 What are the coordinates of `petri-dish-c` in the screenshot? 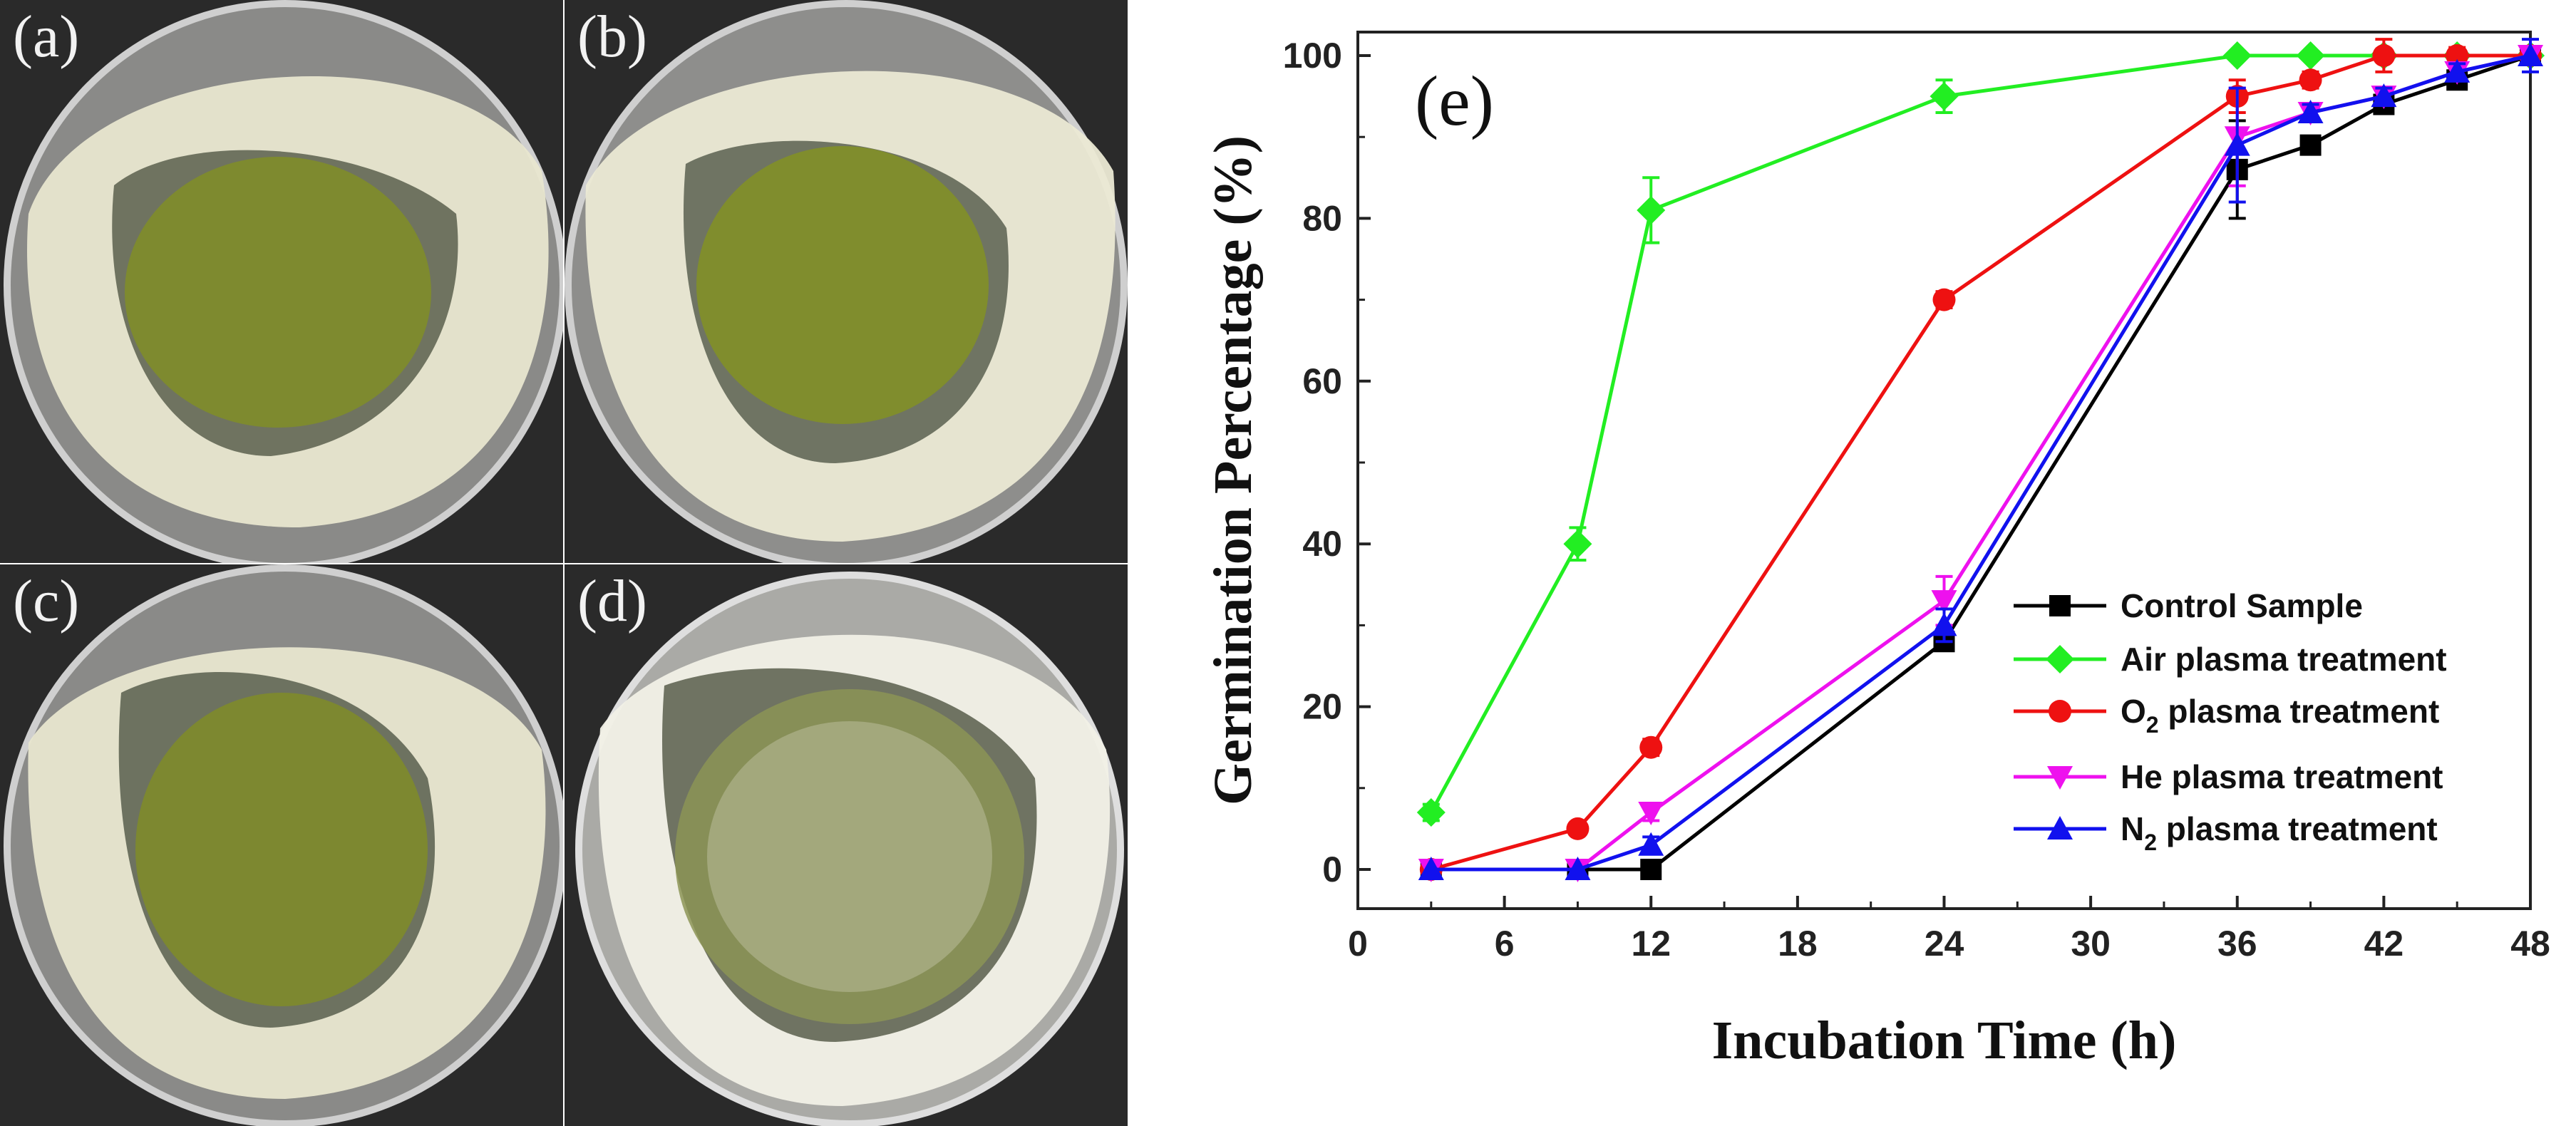 It's located at (281, 845).